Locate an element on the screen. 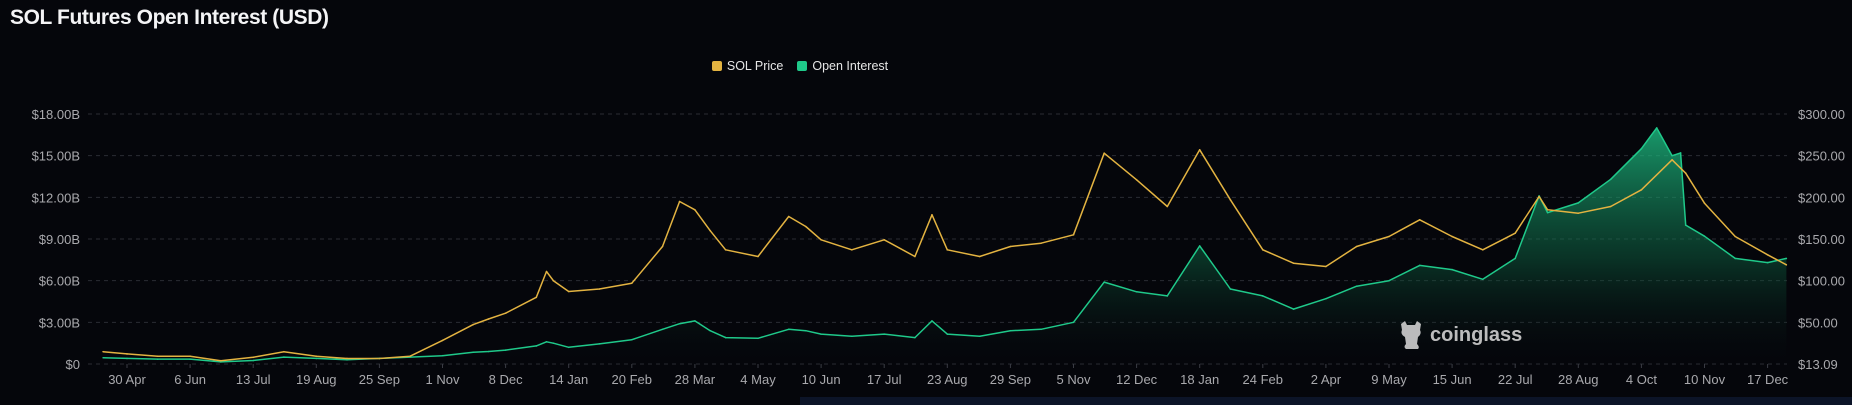 This screenshot has height=405, width=1852. right-axis-tick-label: $250.00 is located at coordinates (1821, 156).